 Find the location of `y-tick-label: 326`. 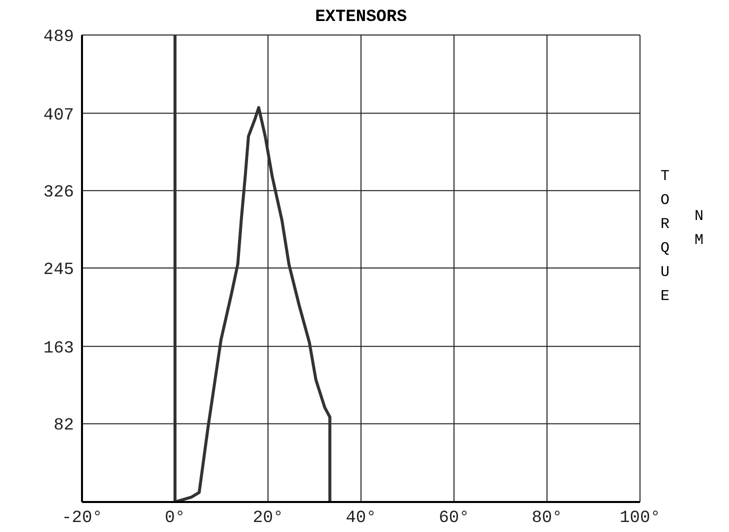

y-tick-label: 326 is located at coordinates (58, 193).